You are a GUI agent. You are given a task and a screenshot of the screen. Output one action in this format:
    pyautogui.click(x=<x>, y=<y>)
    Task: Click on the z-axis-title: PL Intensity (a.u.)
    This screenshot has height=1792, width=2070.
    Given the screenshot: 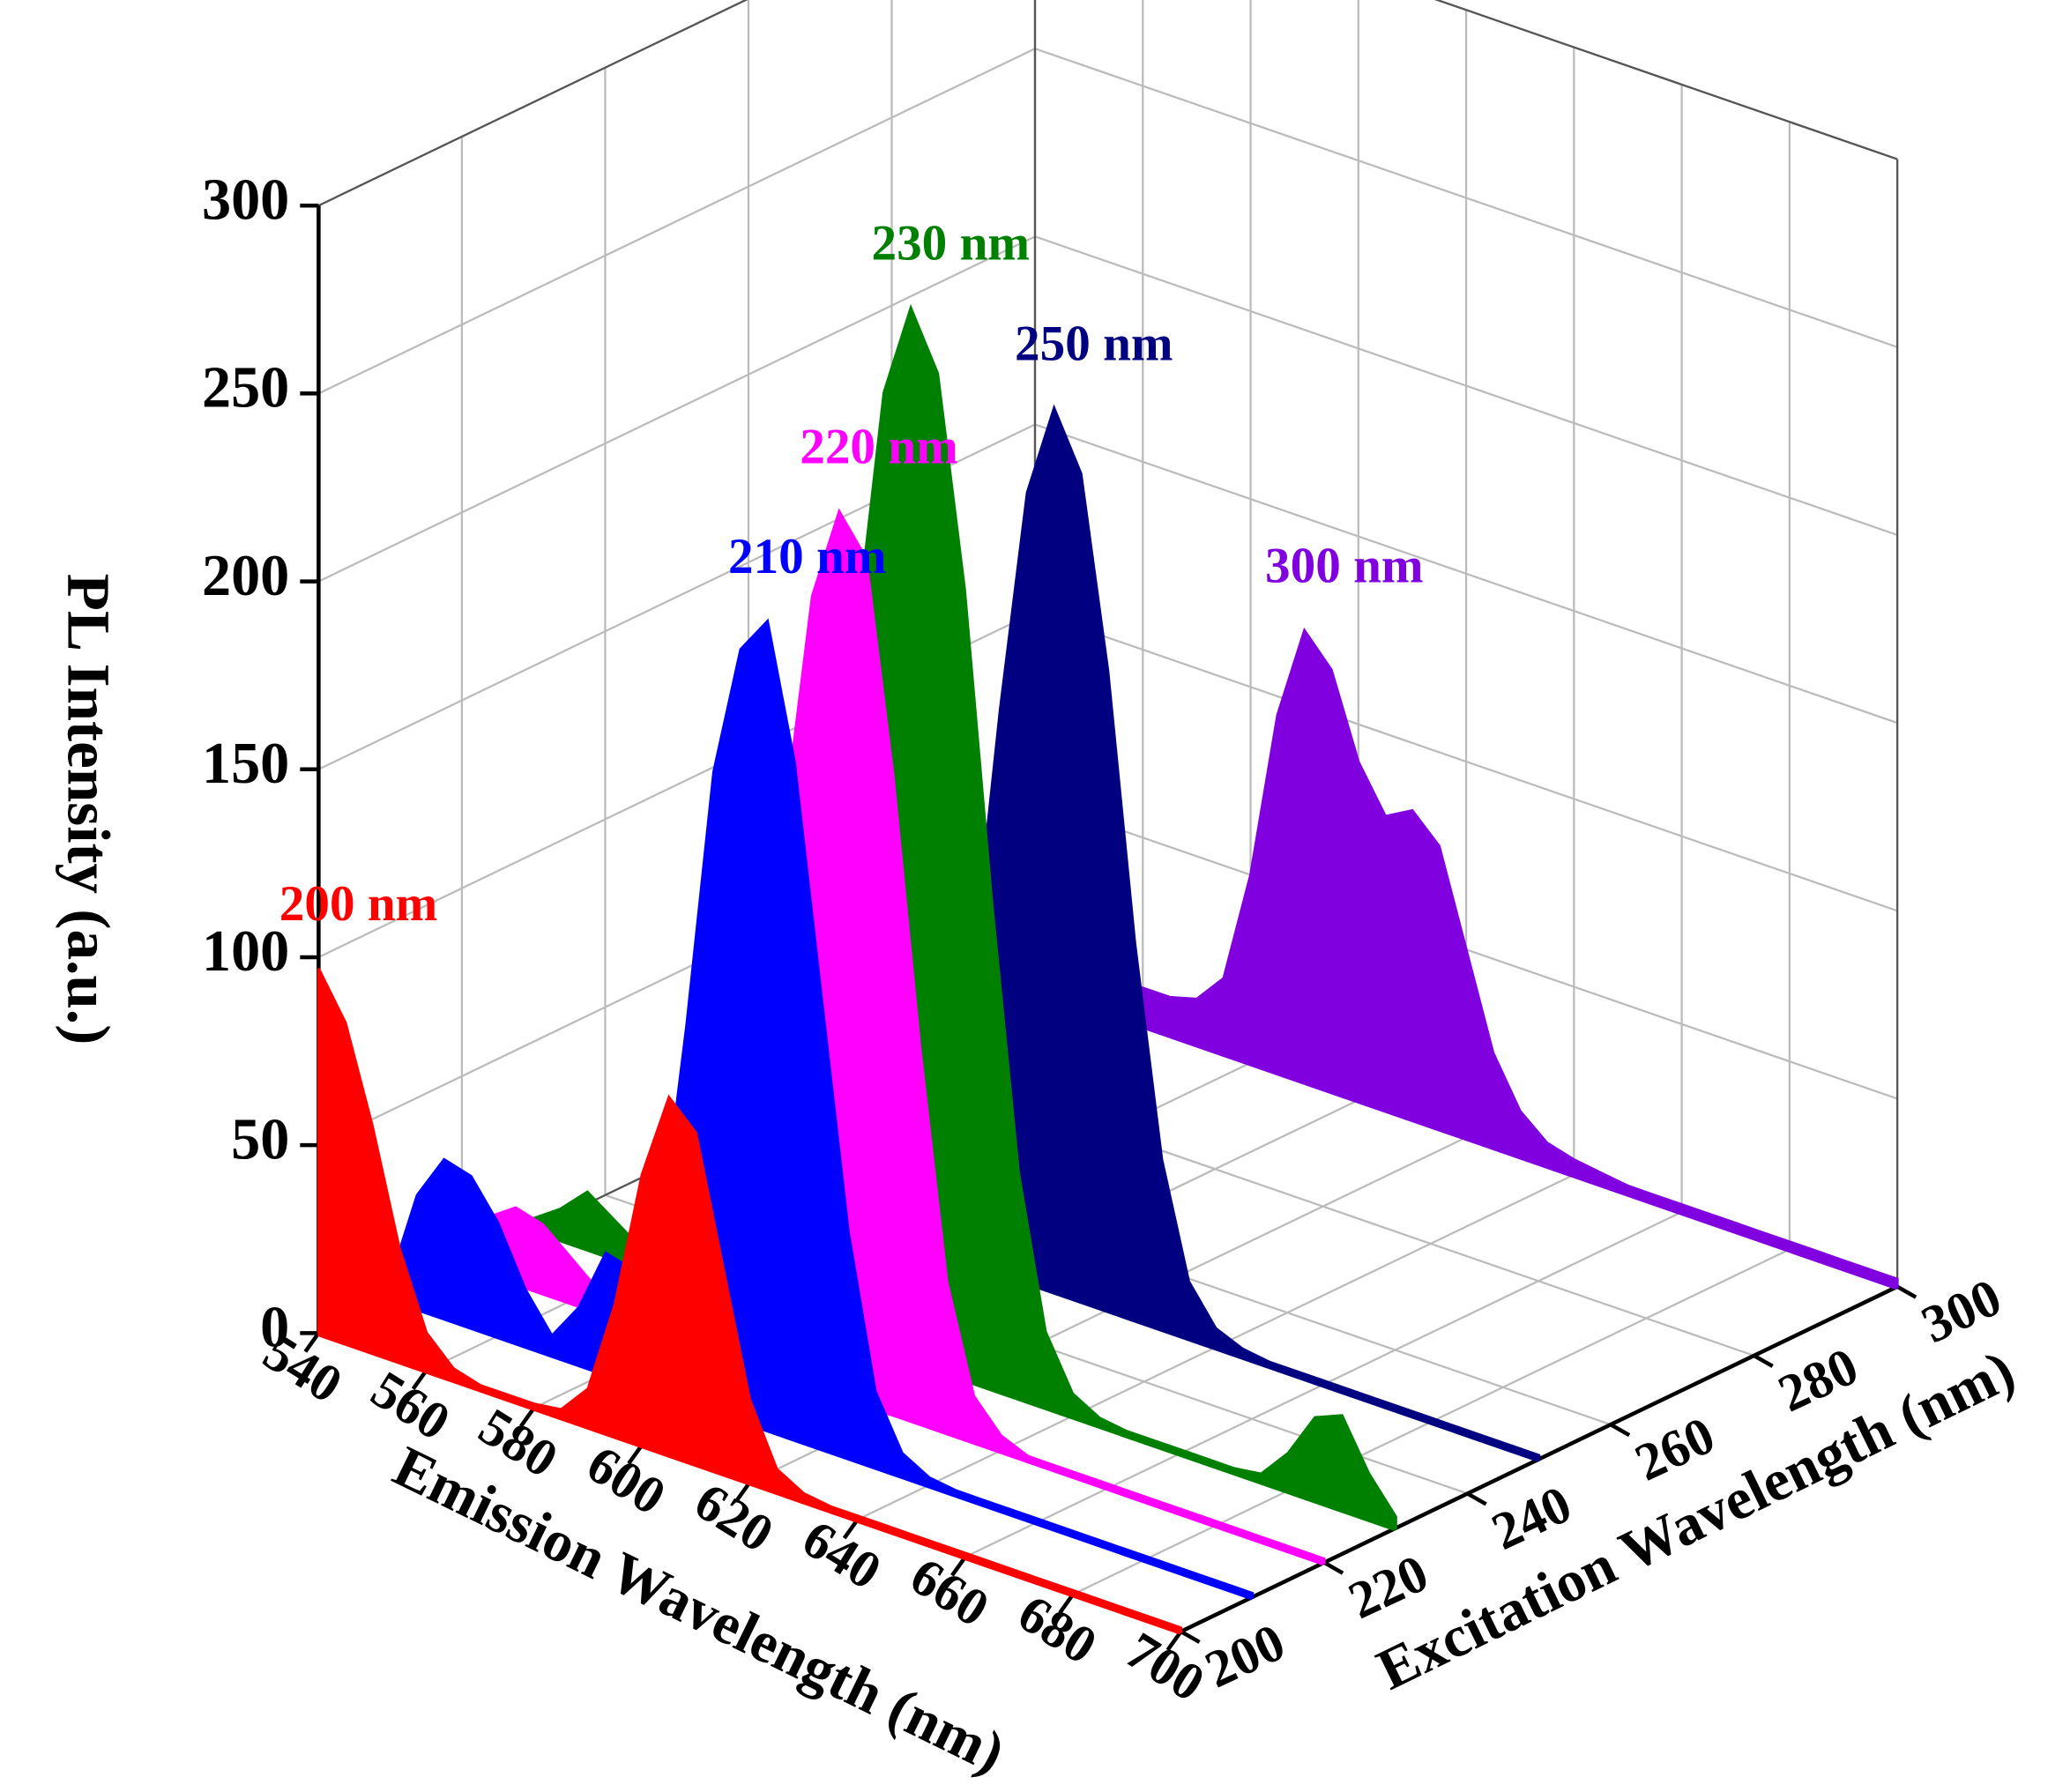 What is the action you would take?
    pyautogui.click(x=89, y=809)
    